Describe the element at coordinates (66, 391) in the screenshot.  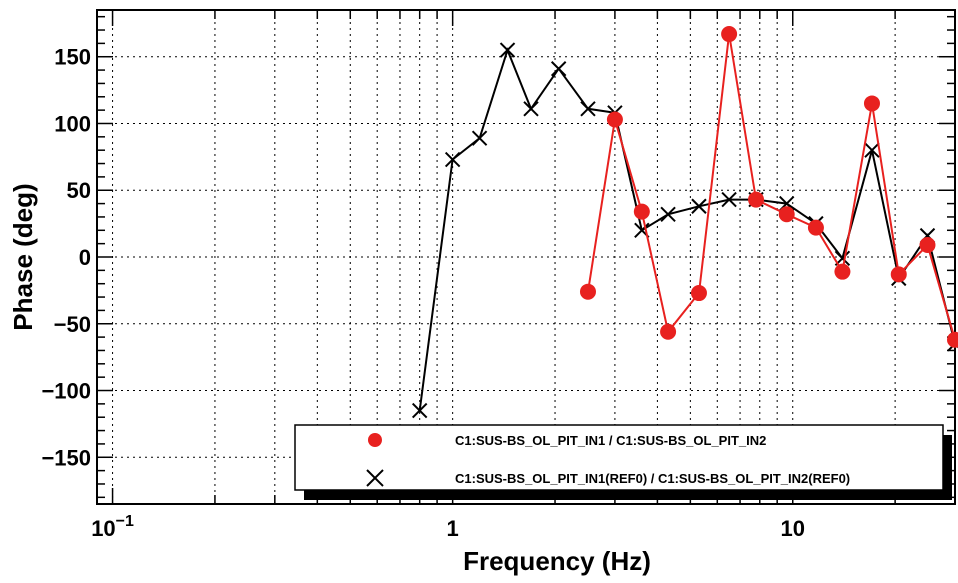
I see `y-tick-label: −100` at that location.